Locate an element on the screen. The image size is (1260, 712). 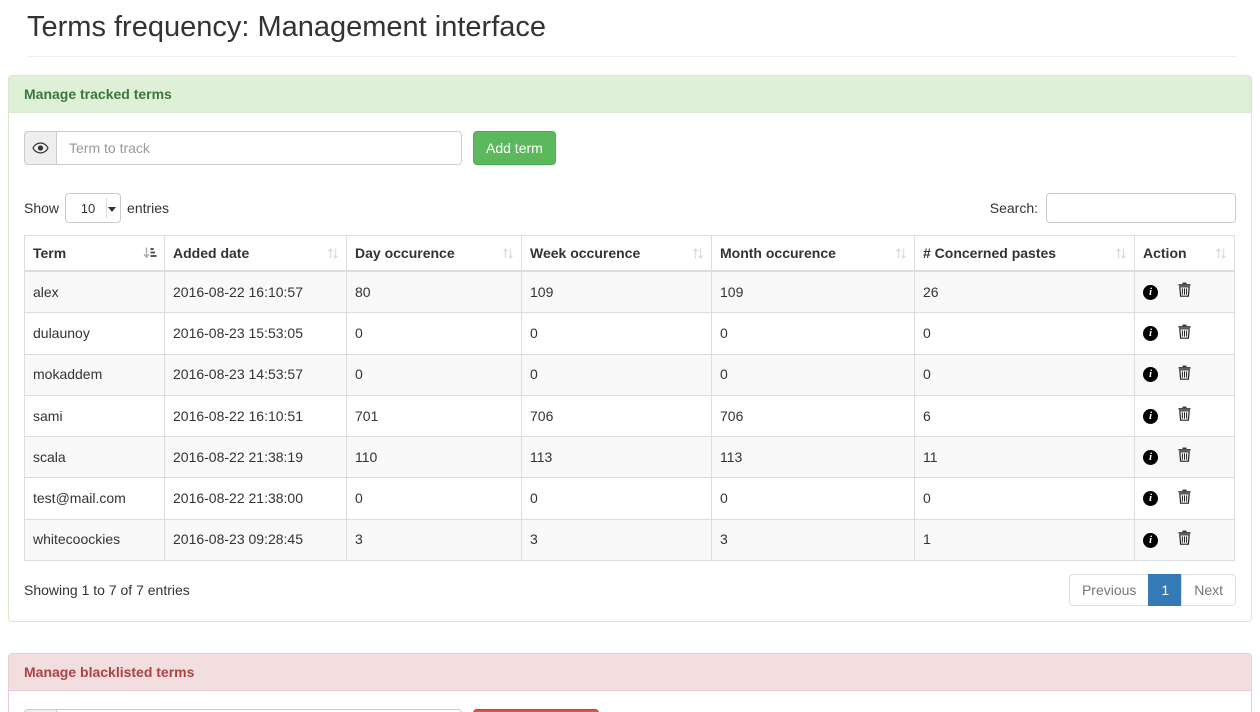
table-row: dulaunoy 2016-08-23 15:53:05 0 0 0 0 i is located at coordinates (629, 333).